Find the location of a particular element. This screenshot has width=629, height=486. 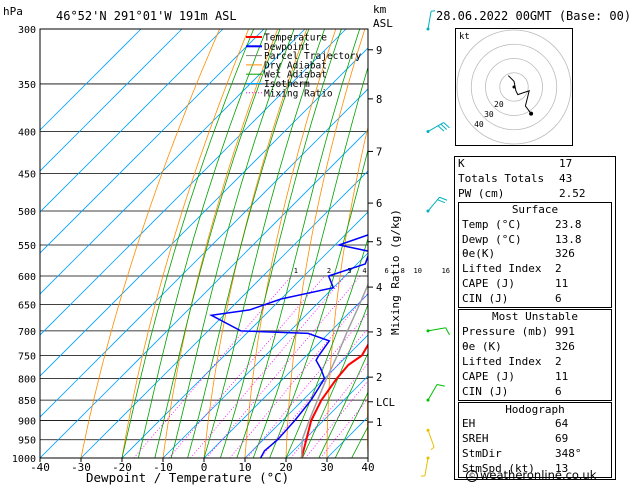

km-tick-label: 9 is located at coordinates (379, 51).